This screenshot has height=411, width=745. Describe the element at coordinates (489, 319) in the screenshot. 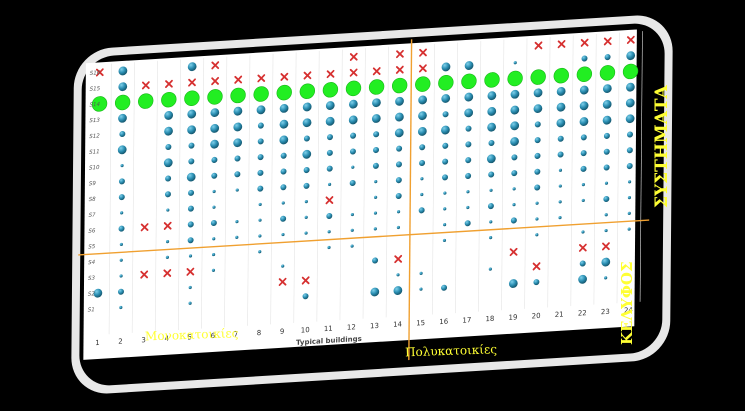

I see `x-tick-label: 18` at that location.